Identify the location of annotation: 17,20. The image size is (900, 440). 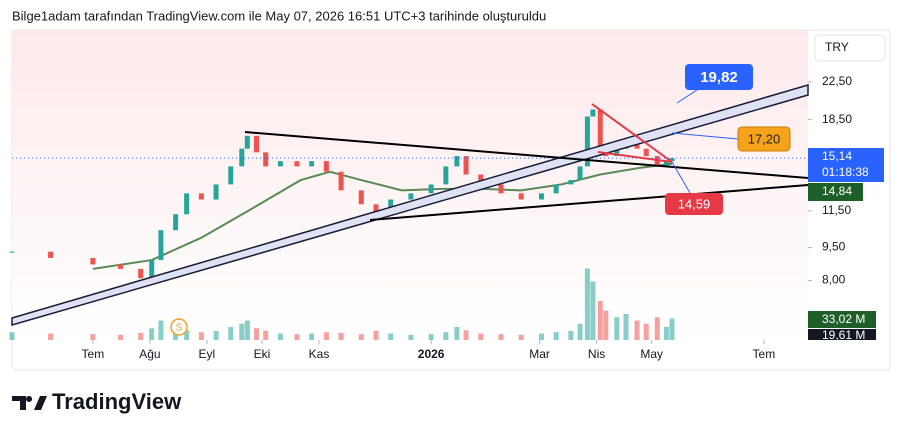
(764, 138).